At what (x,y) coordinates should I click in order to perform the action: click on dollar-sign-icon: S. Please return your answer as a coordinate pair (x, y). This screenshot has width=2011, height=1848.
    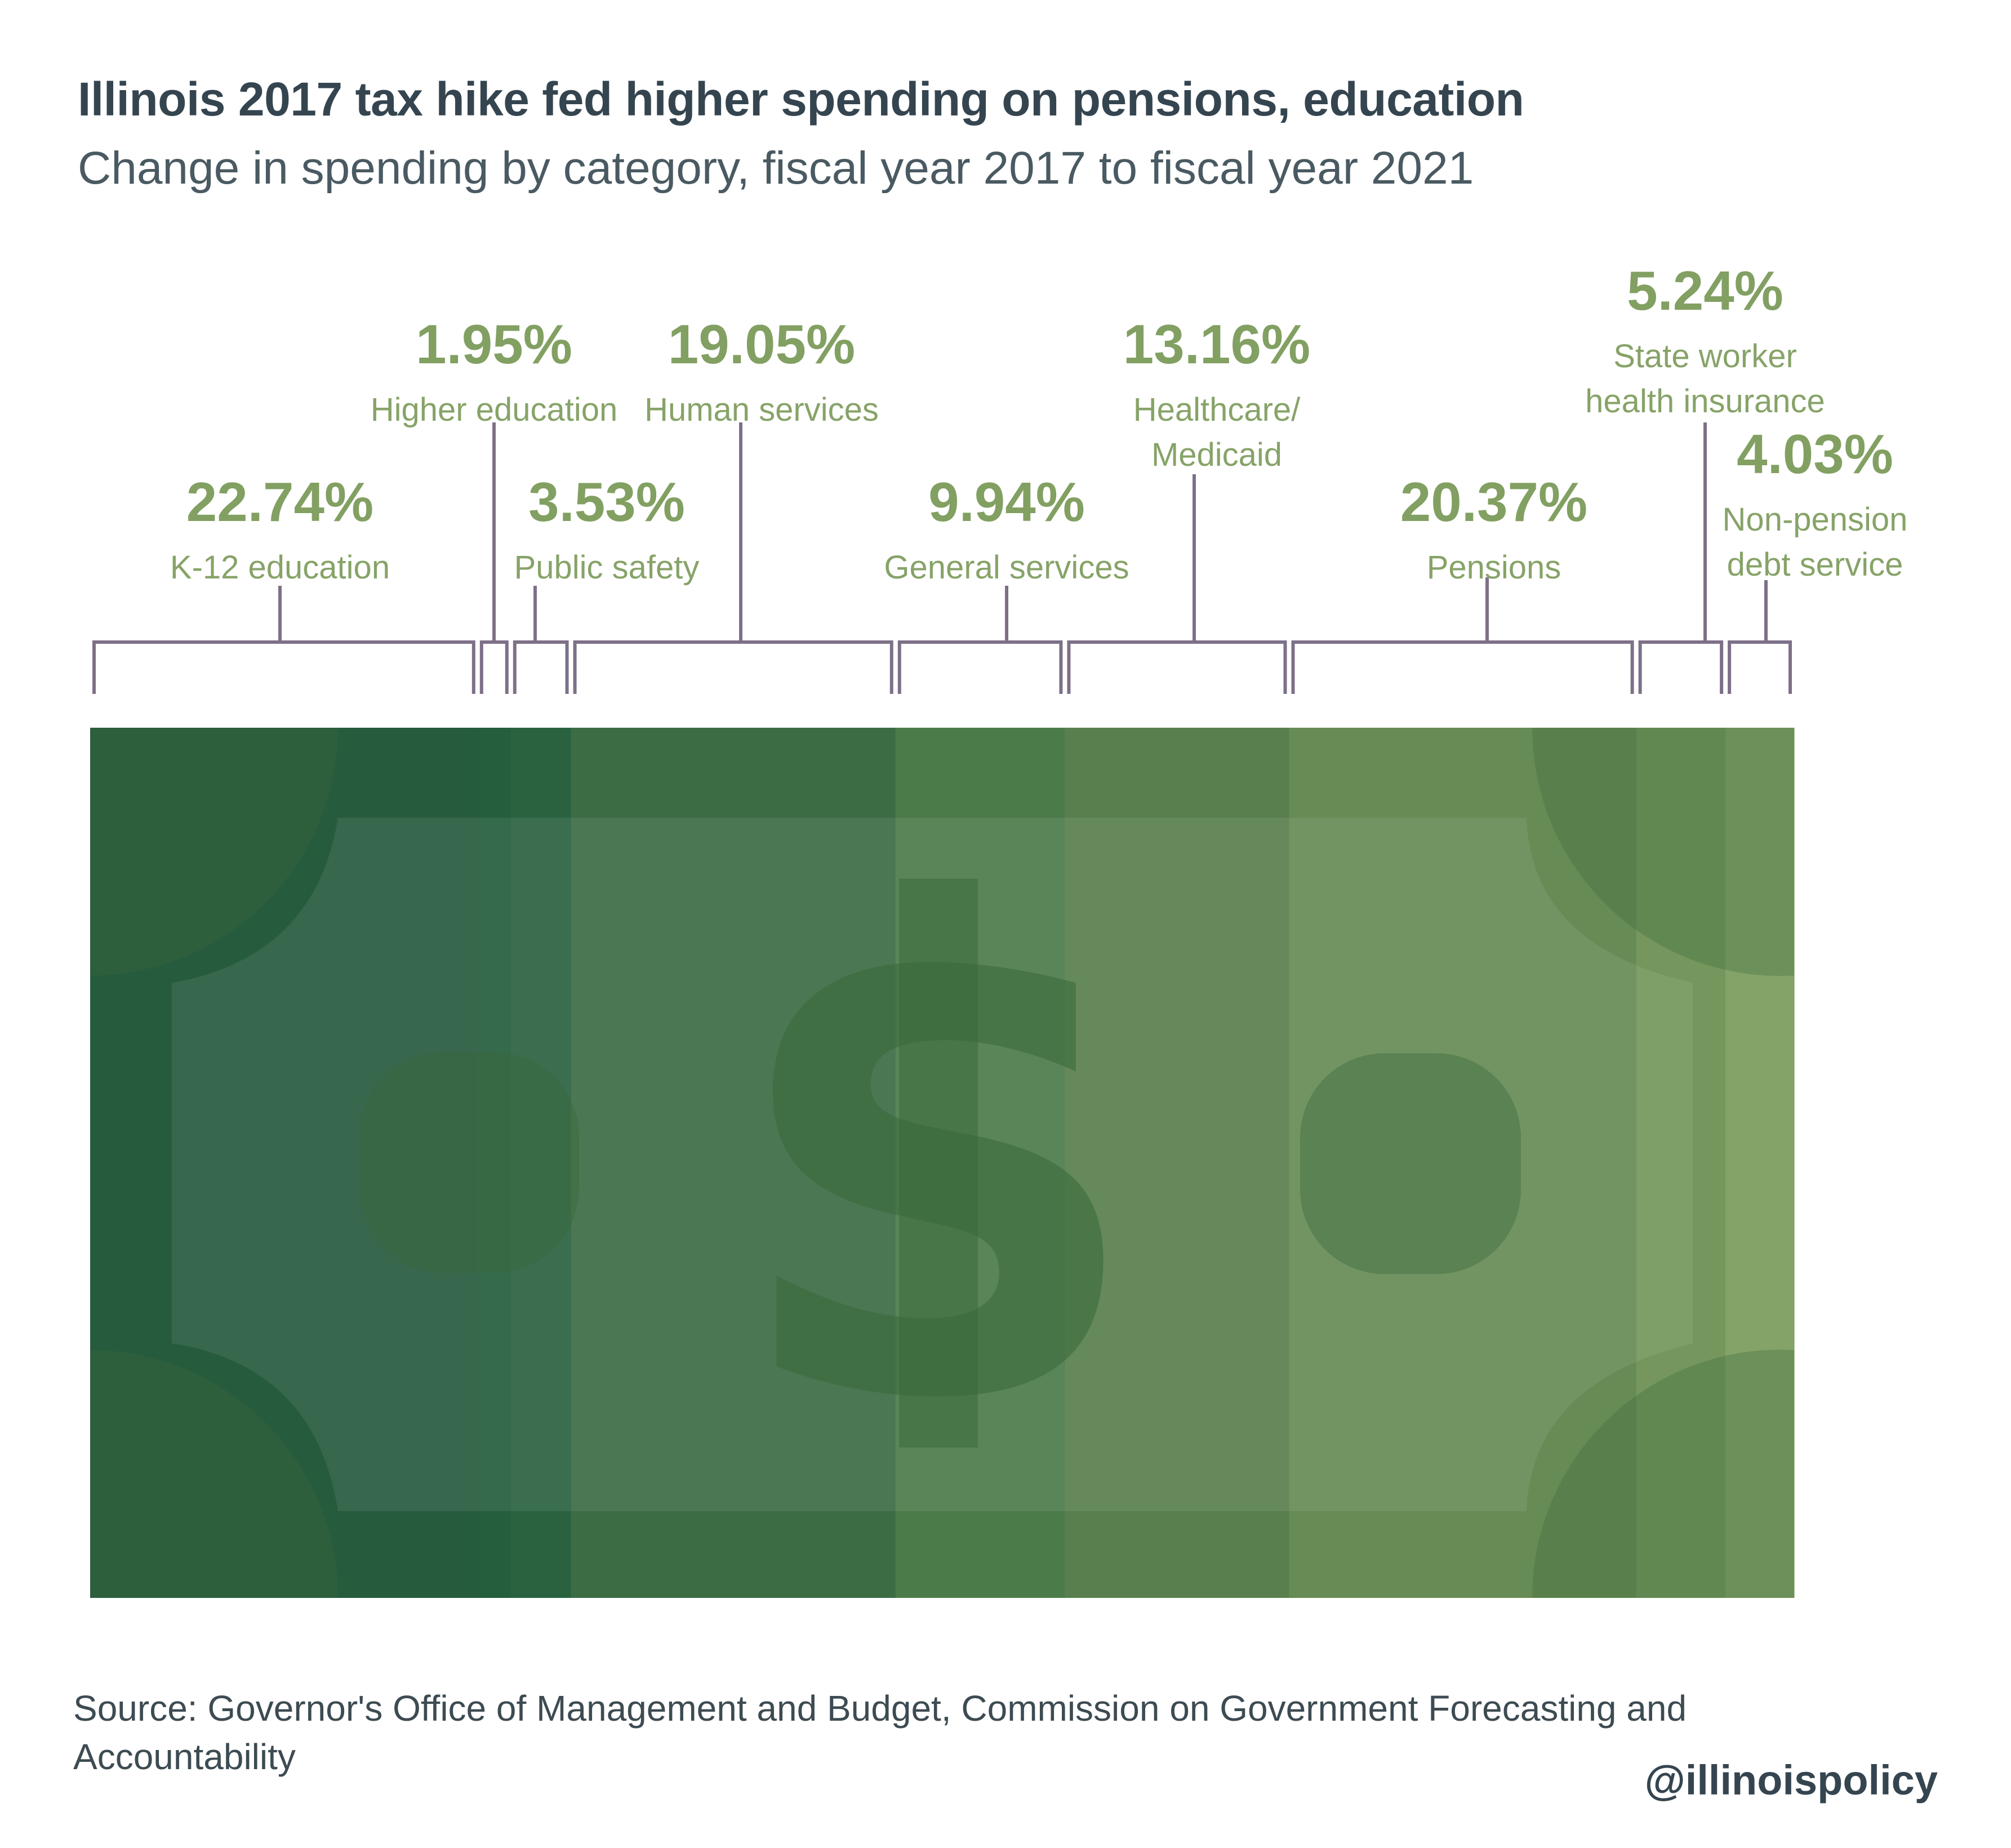
    Looking at the image, I should click on (939, 1190).